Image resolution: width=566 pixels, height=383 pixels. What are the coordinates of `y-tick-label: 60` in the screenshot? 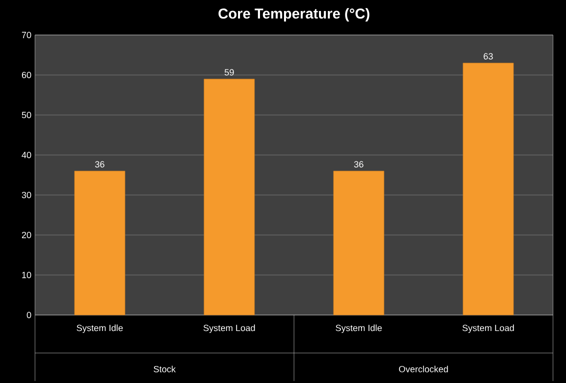 It's located at (27, 75).